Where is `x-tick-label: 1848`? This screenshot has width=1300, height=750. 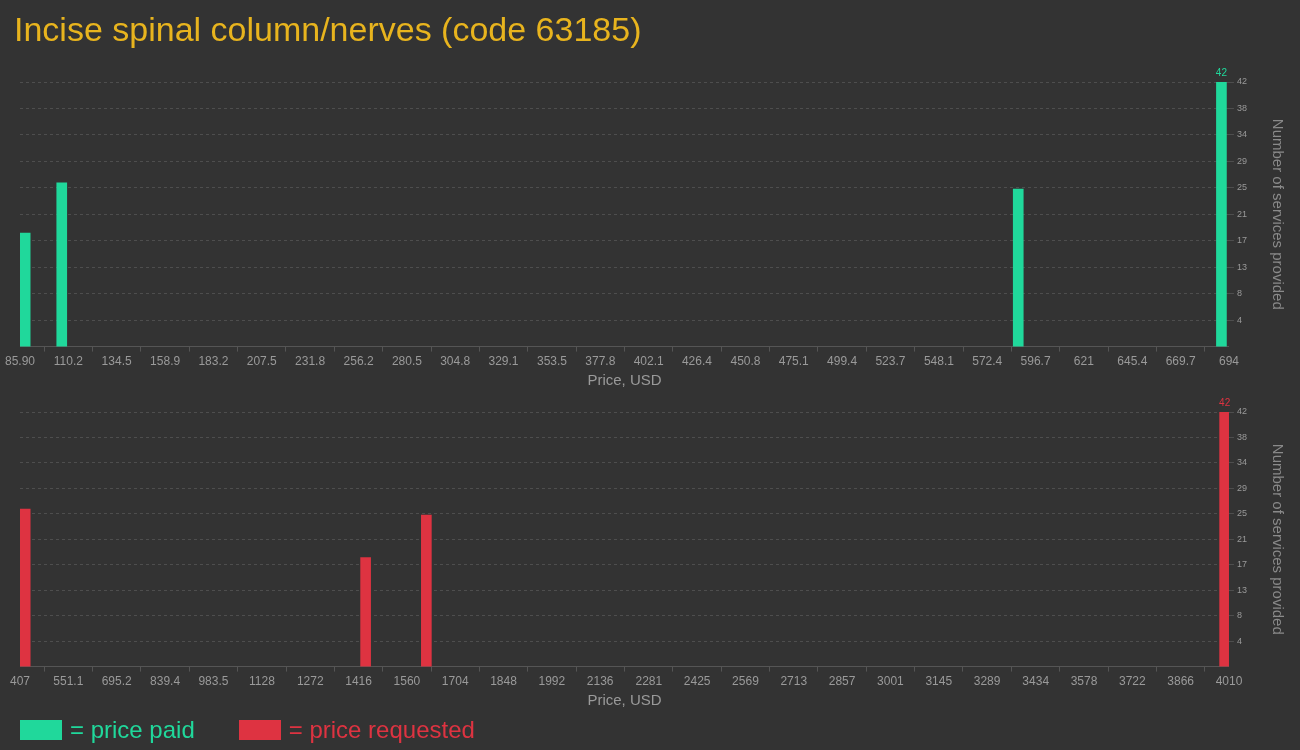 x-tick-label: 1848 is located at coordinates (504, 681).